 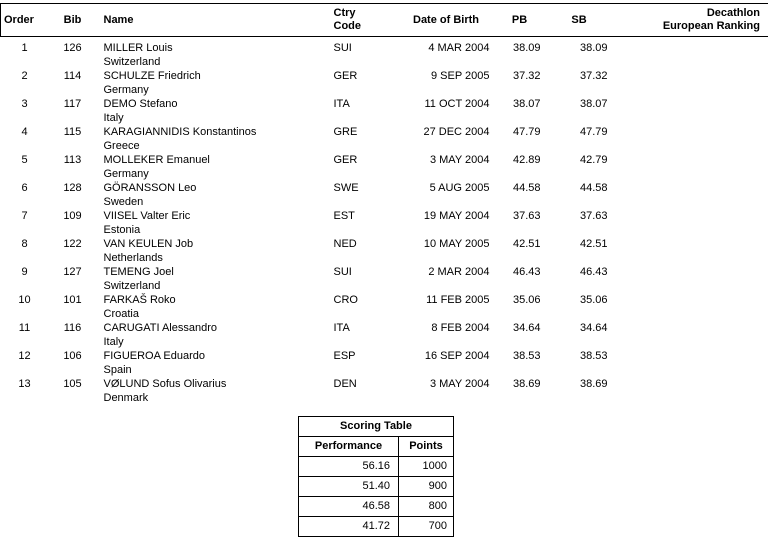 I want to click on sb-cell: 47.79, so click(x=593, y=132).